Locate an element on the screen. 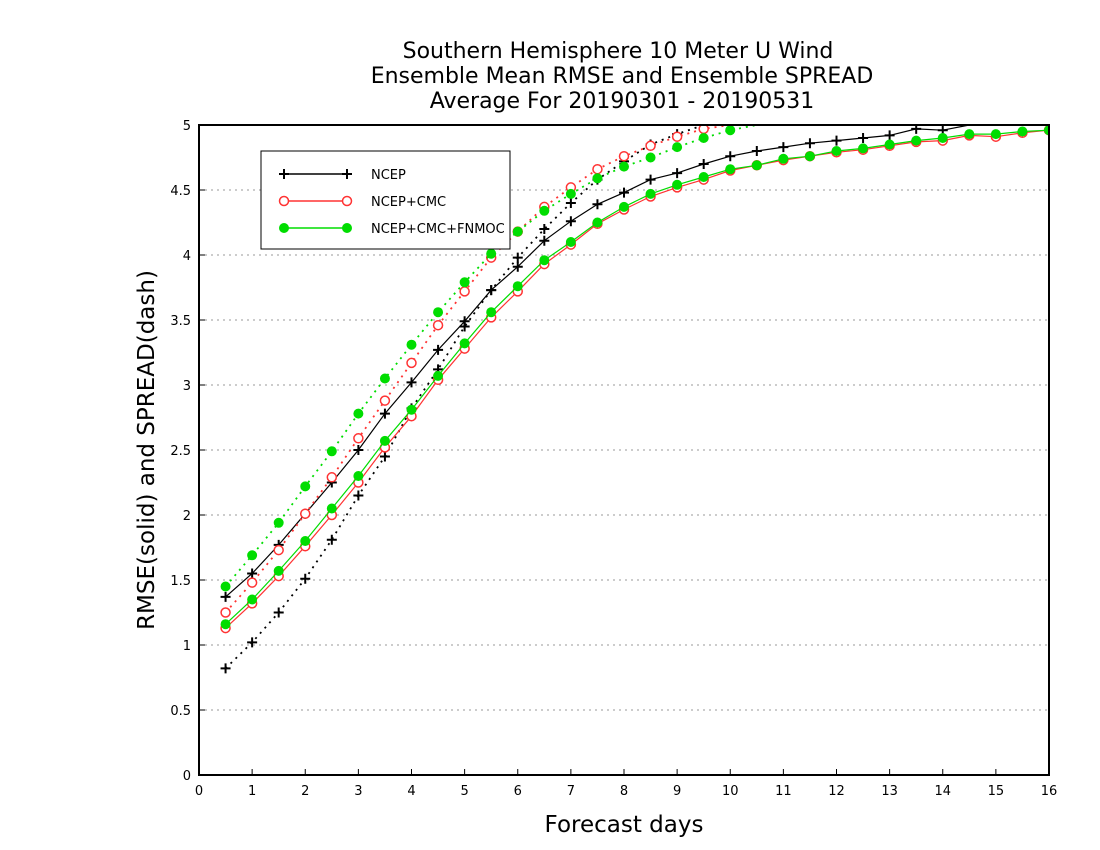  legend-box is located at coordinates (385, 200).